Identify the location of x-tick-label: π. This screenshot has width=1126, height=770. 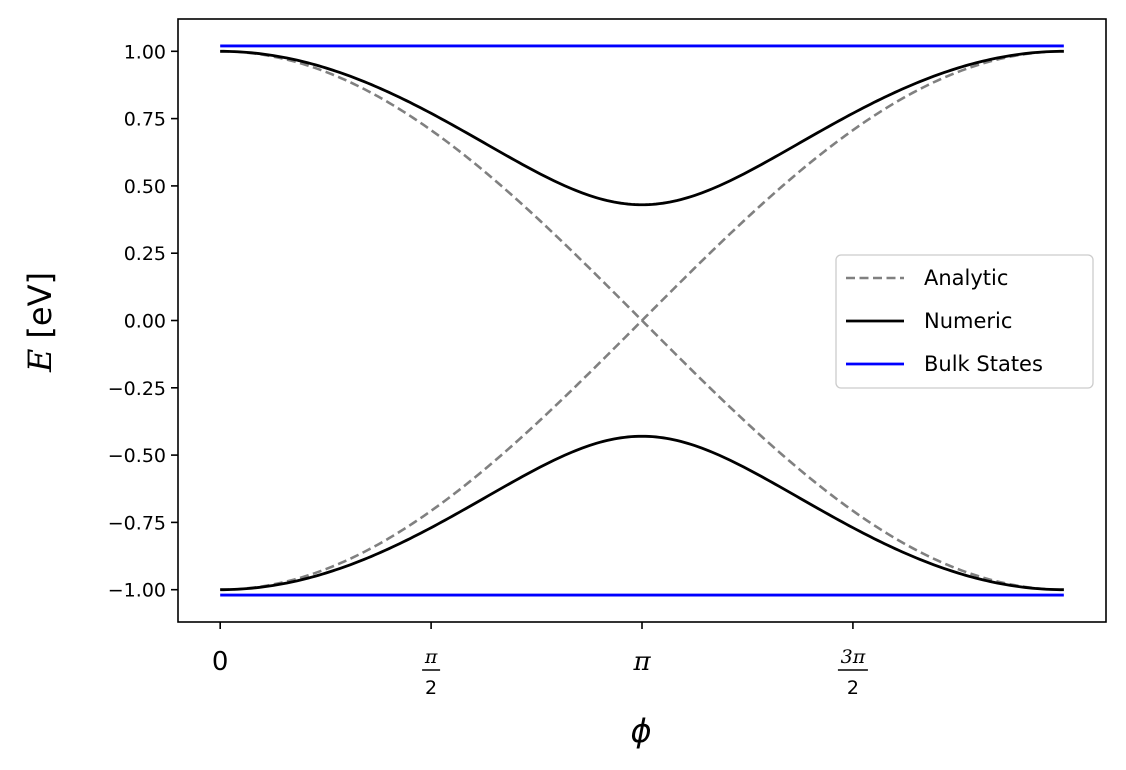
(641, 662).